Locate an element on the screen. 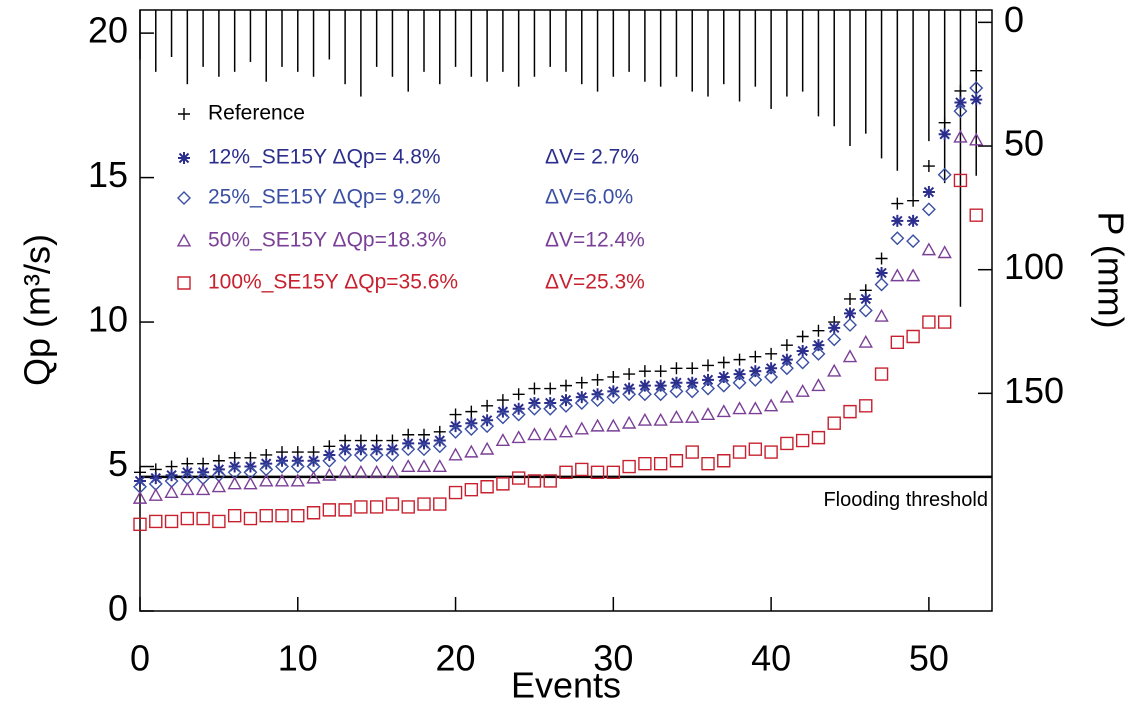 Image resolution: width=1140 pixels, height=724 pixels. x-tick-label: 40 is located at coordinates (771, 658).